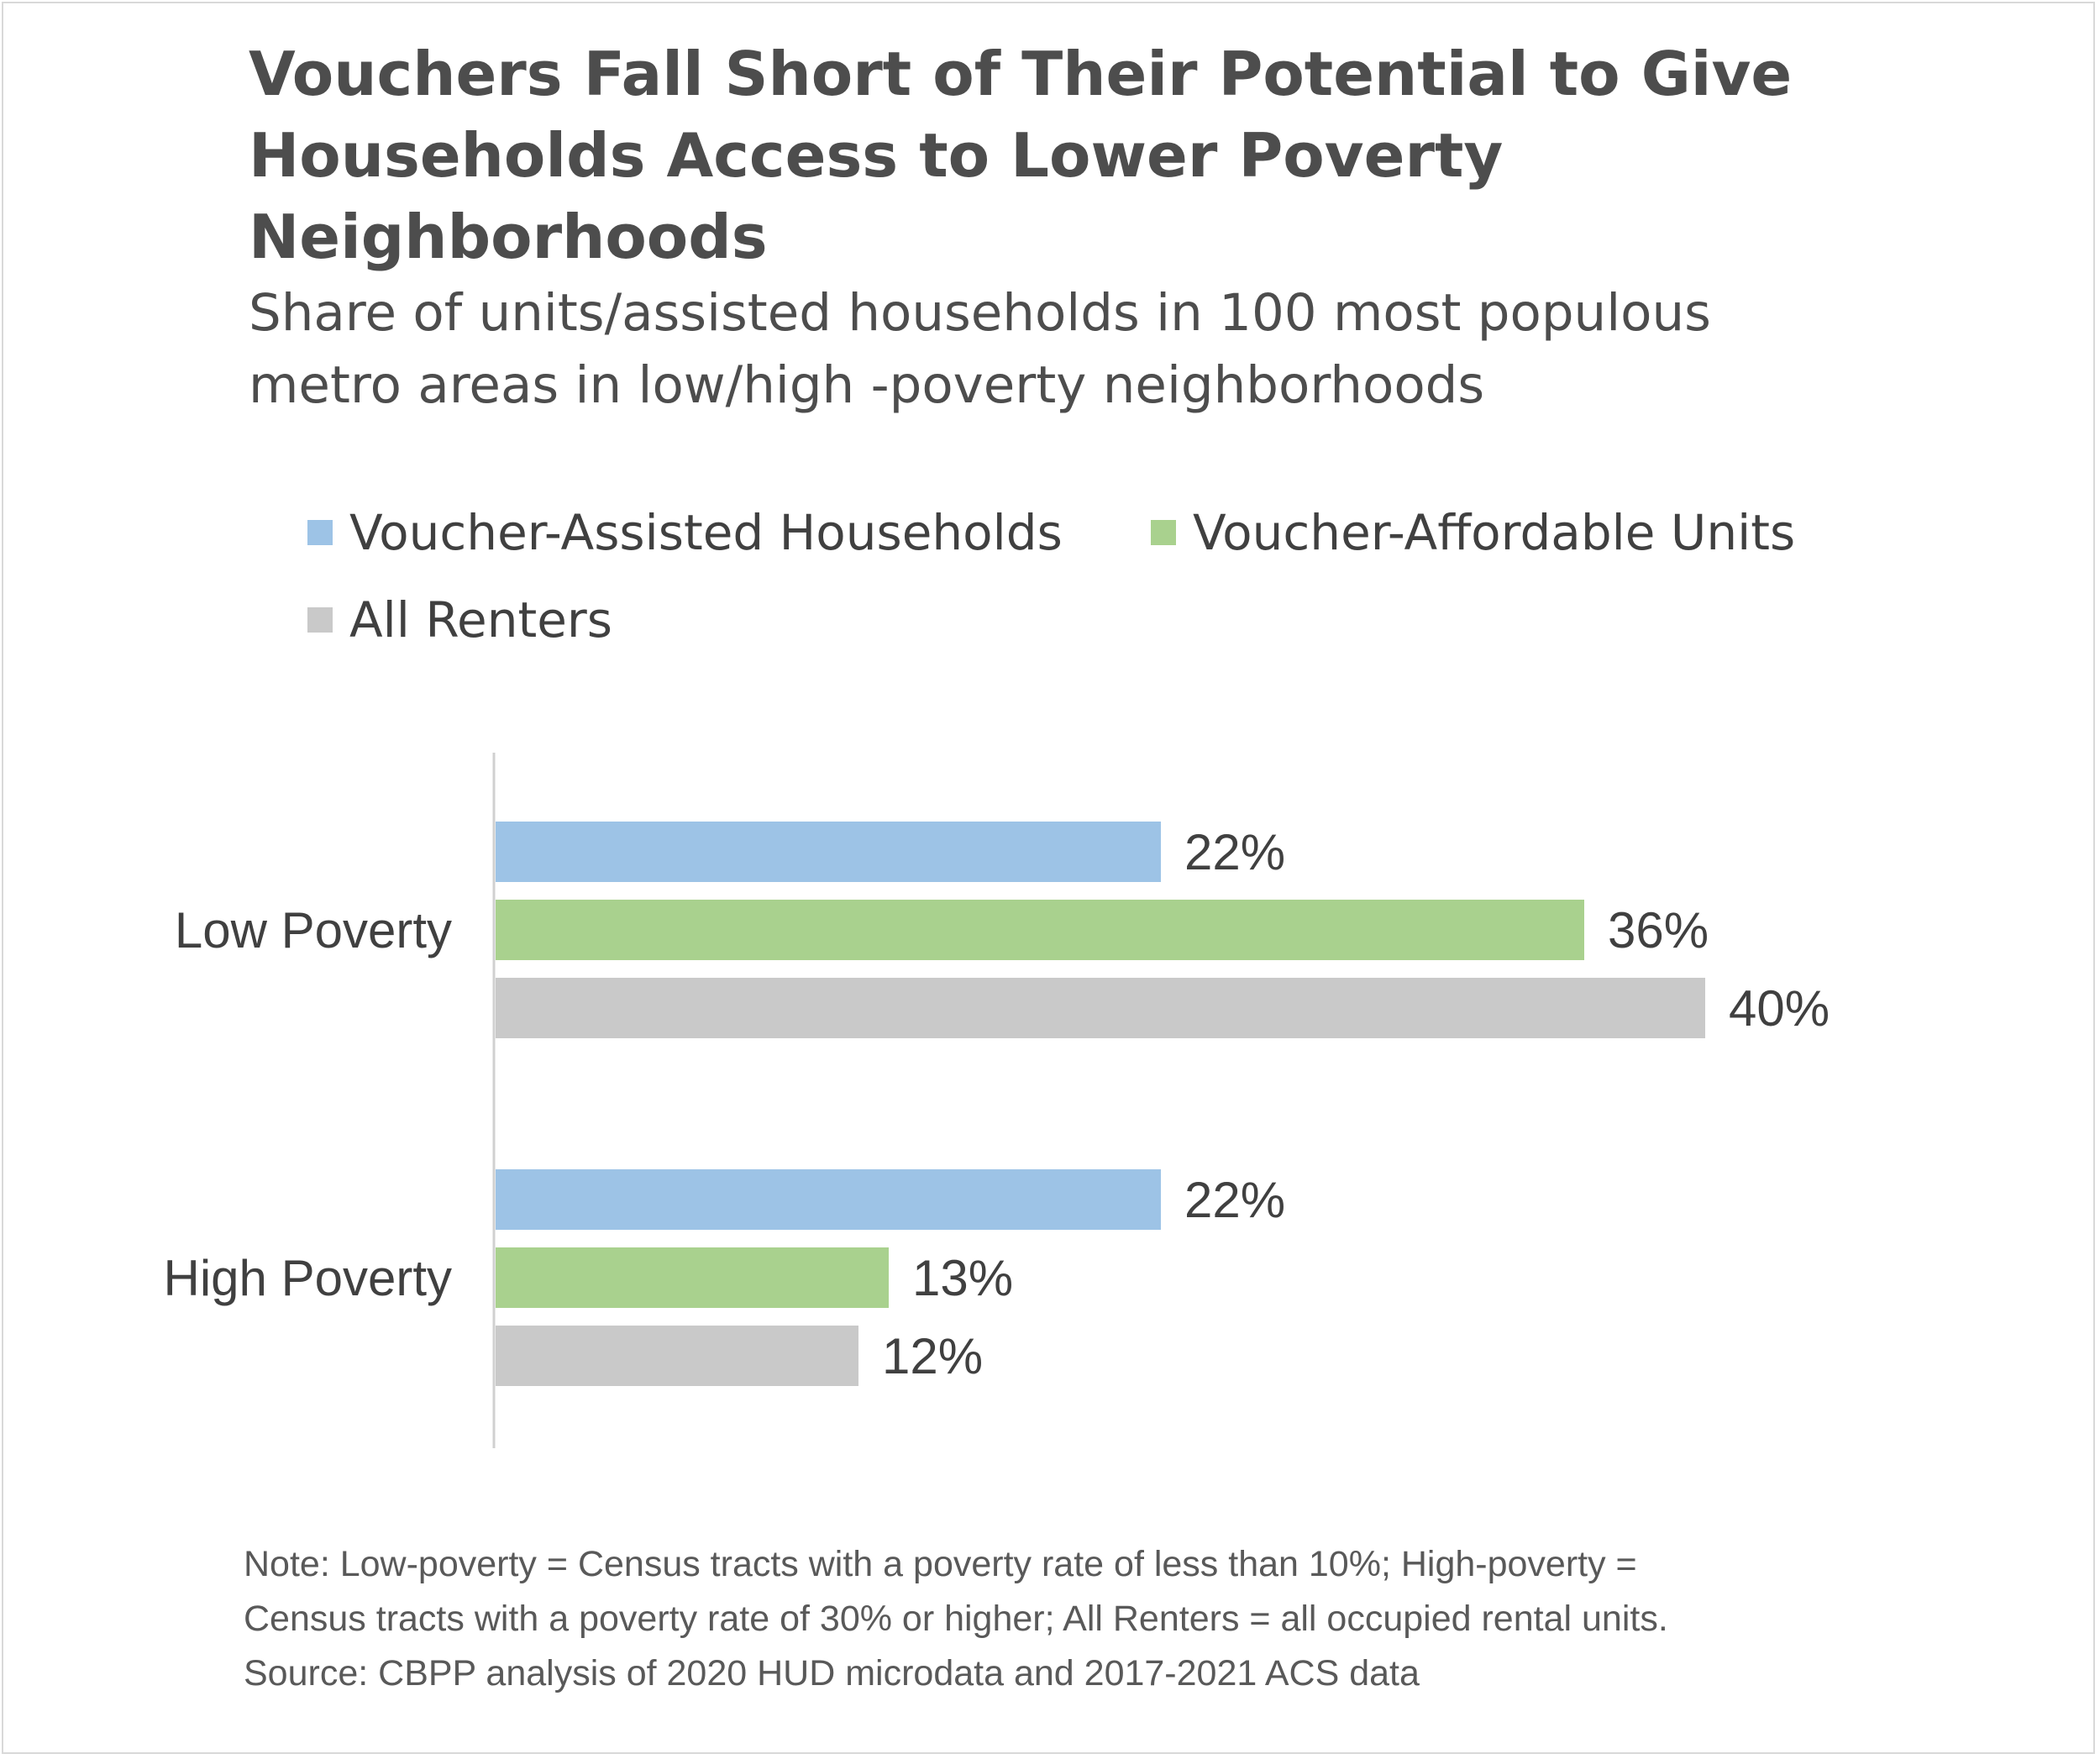 Image resolution: width=2100 pixels, height=1759 pixels. What do you see at coordinates (308, 1278) in the screenshot?
I see `category-label-high-poverty: High Poverty` at bounding box center [308, 1278].